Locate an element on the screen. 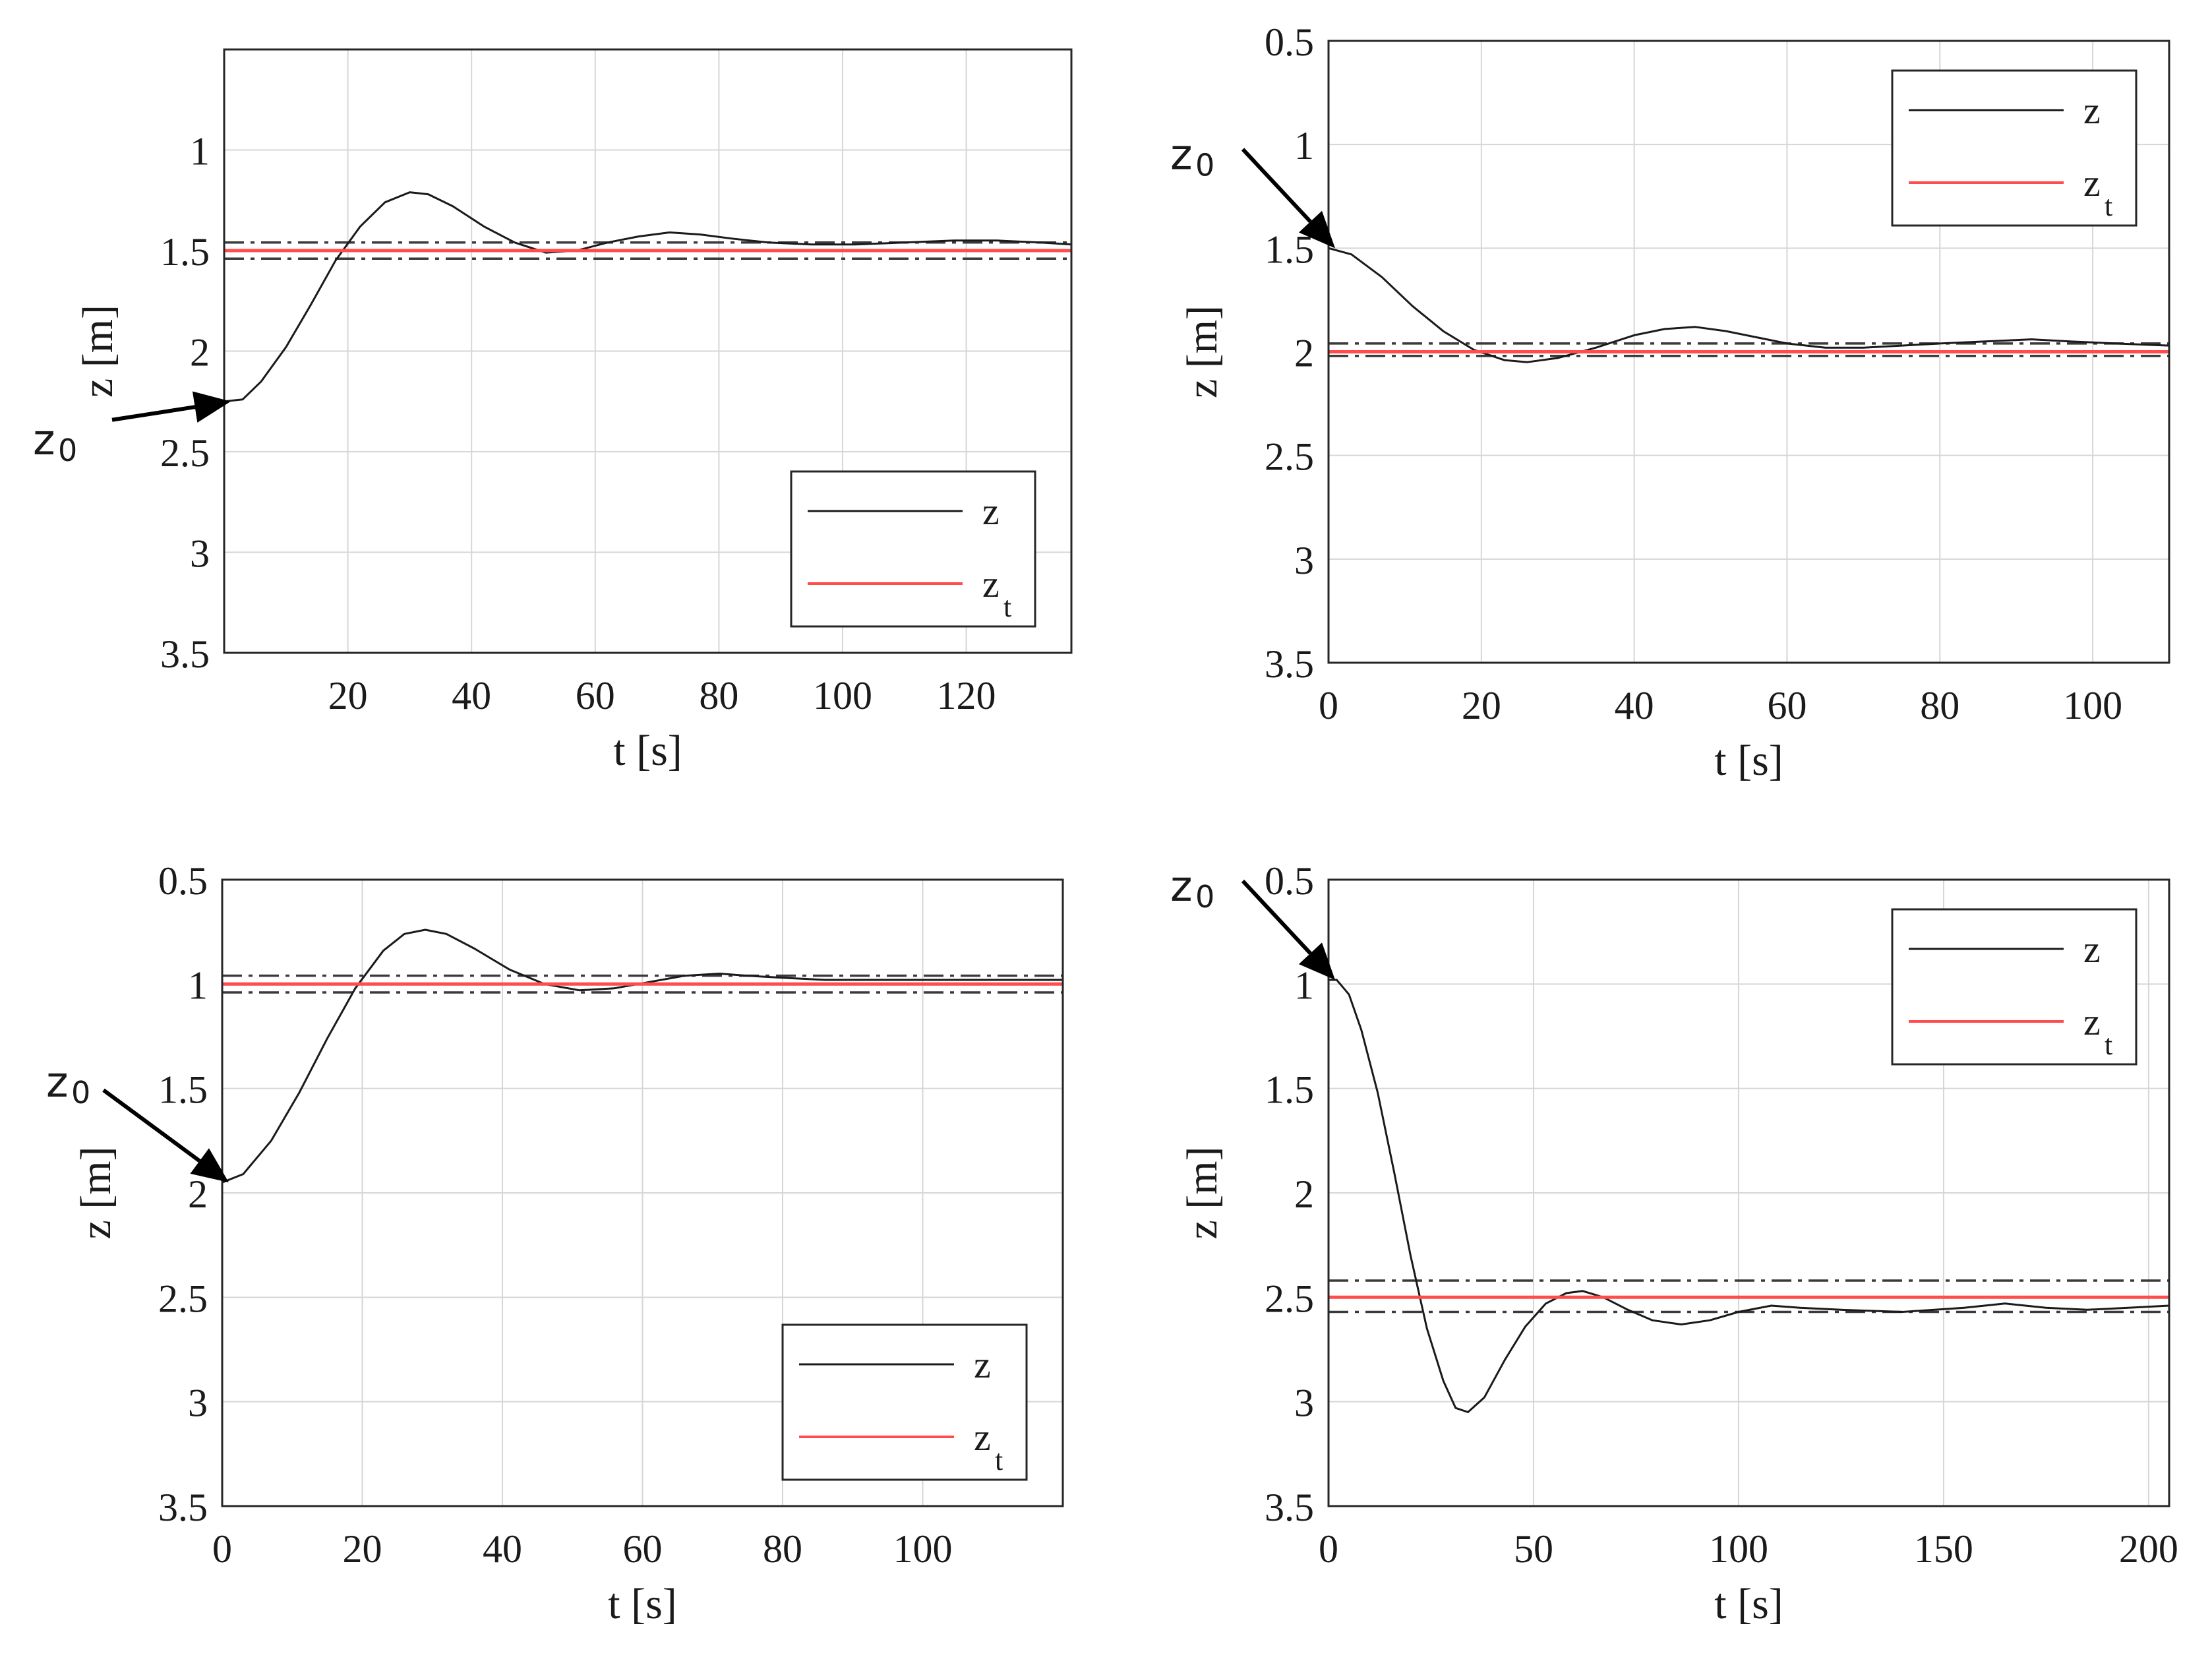  x-tick-label: 50 is located at coordinates (1533, 1549).